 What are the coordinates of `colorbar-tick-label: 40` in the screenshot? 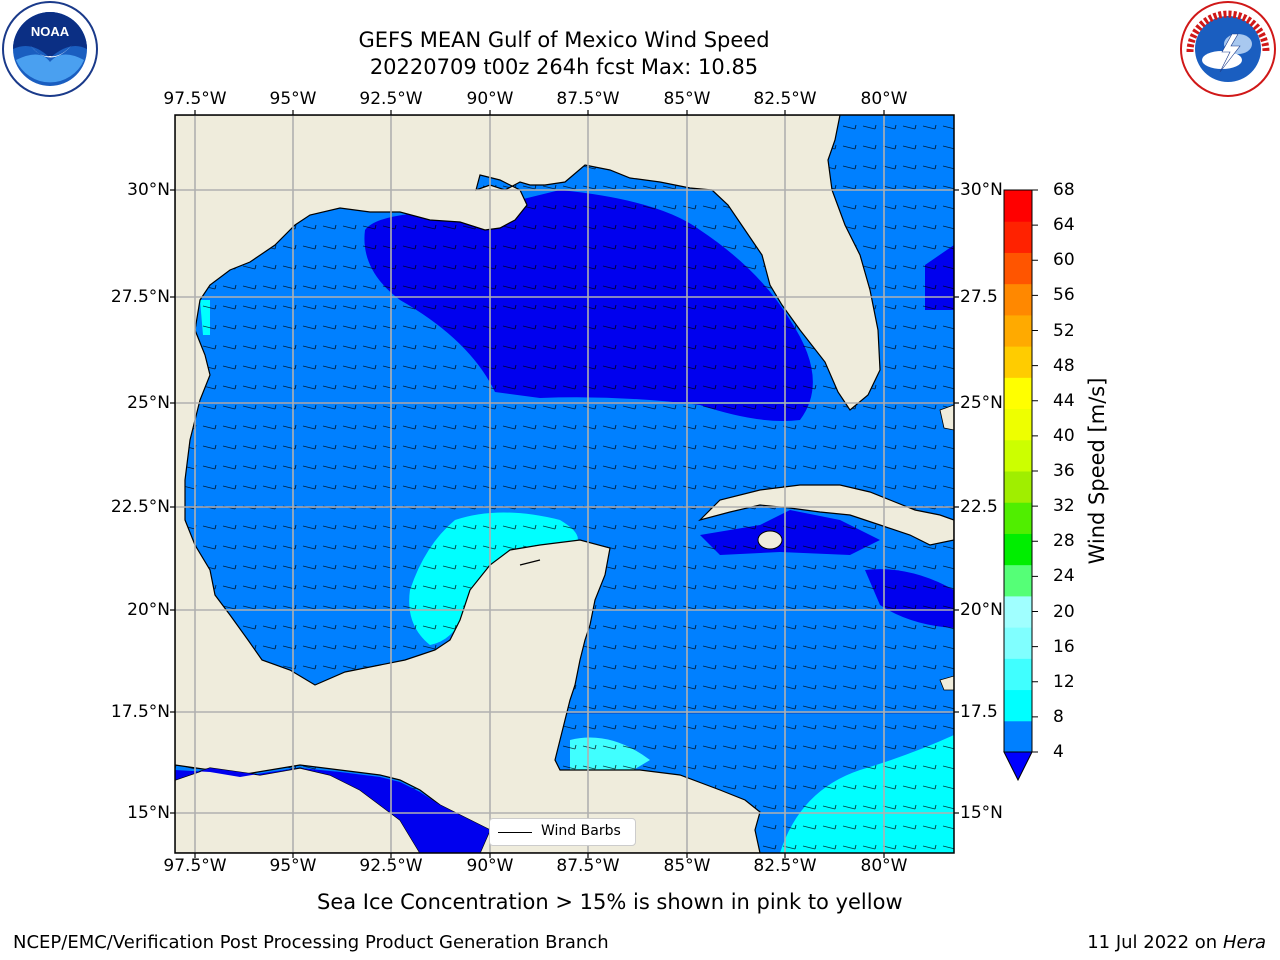 It's located at (1064, 435).